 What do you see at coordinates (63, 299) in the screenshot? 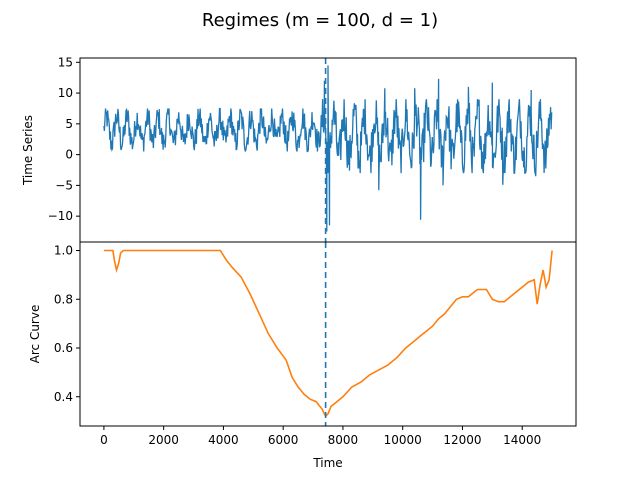
I see `y-tick-label: 0.8` at bounding box center [63, 299].